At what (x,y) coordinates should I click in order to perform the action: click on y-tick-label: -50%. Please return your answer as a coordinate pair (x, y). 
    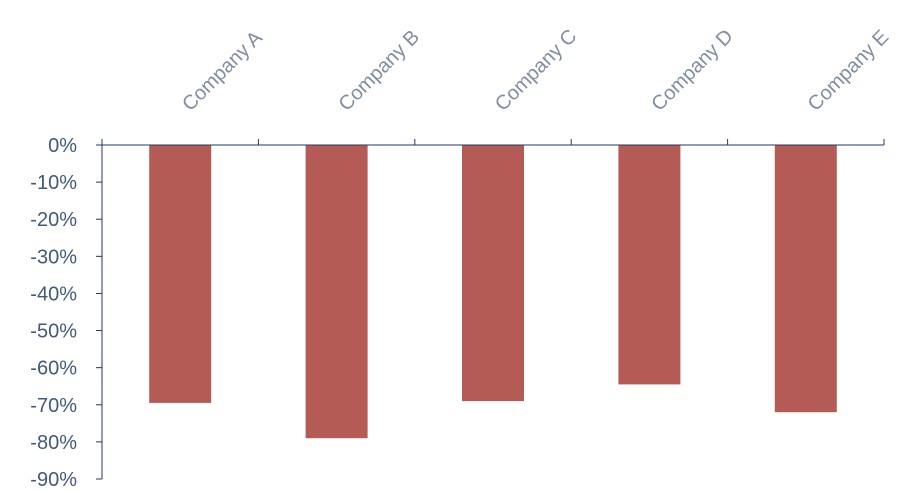
    Looking at the image, I should click on (53, 332).